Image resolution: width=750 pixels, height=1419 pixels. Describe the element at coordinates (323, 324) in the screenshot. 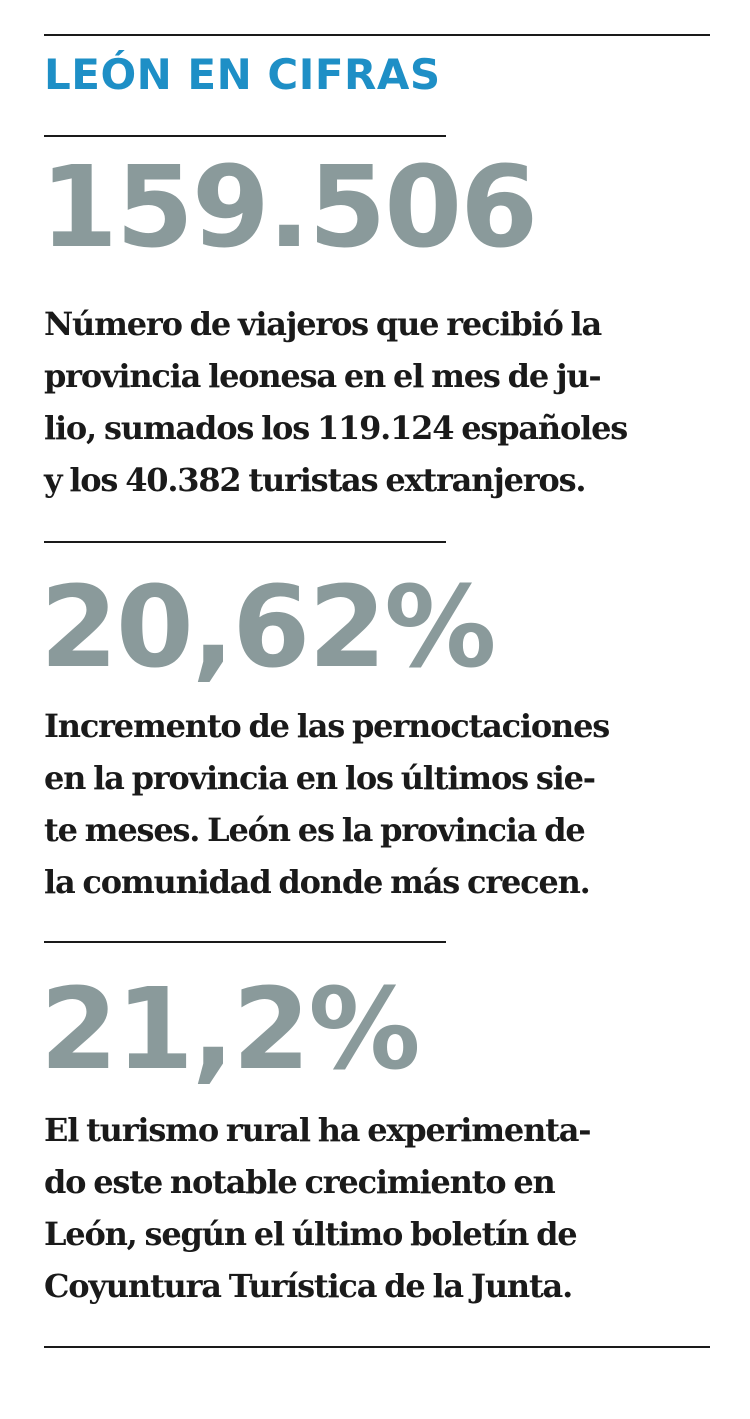

I see `description-line: Número de viajeros que recibió la` at that location.